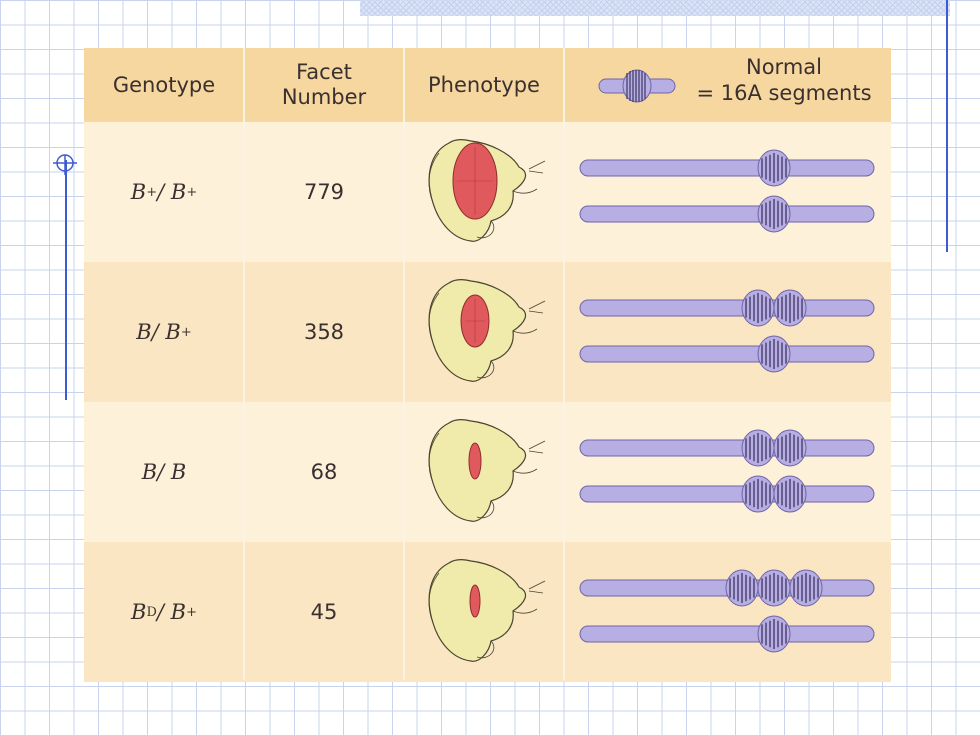  I want to click on crosshair-icon, so click(65, 164).